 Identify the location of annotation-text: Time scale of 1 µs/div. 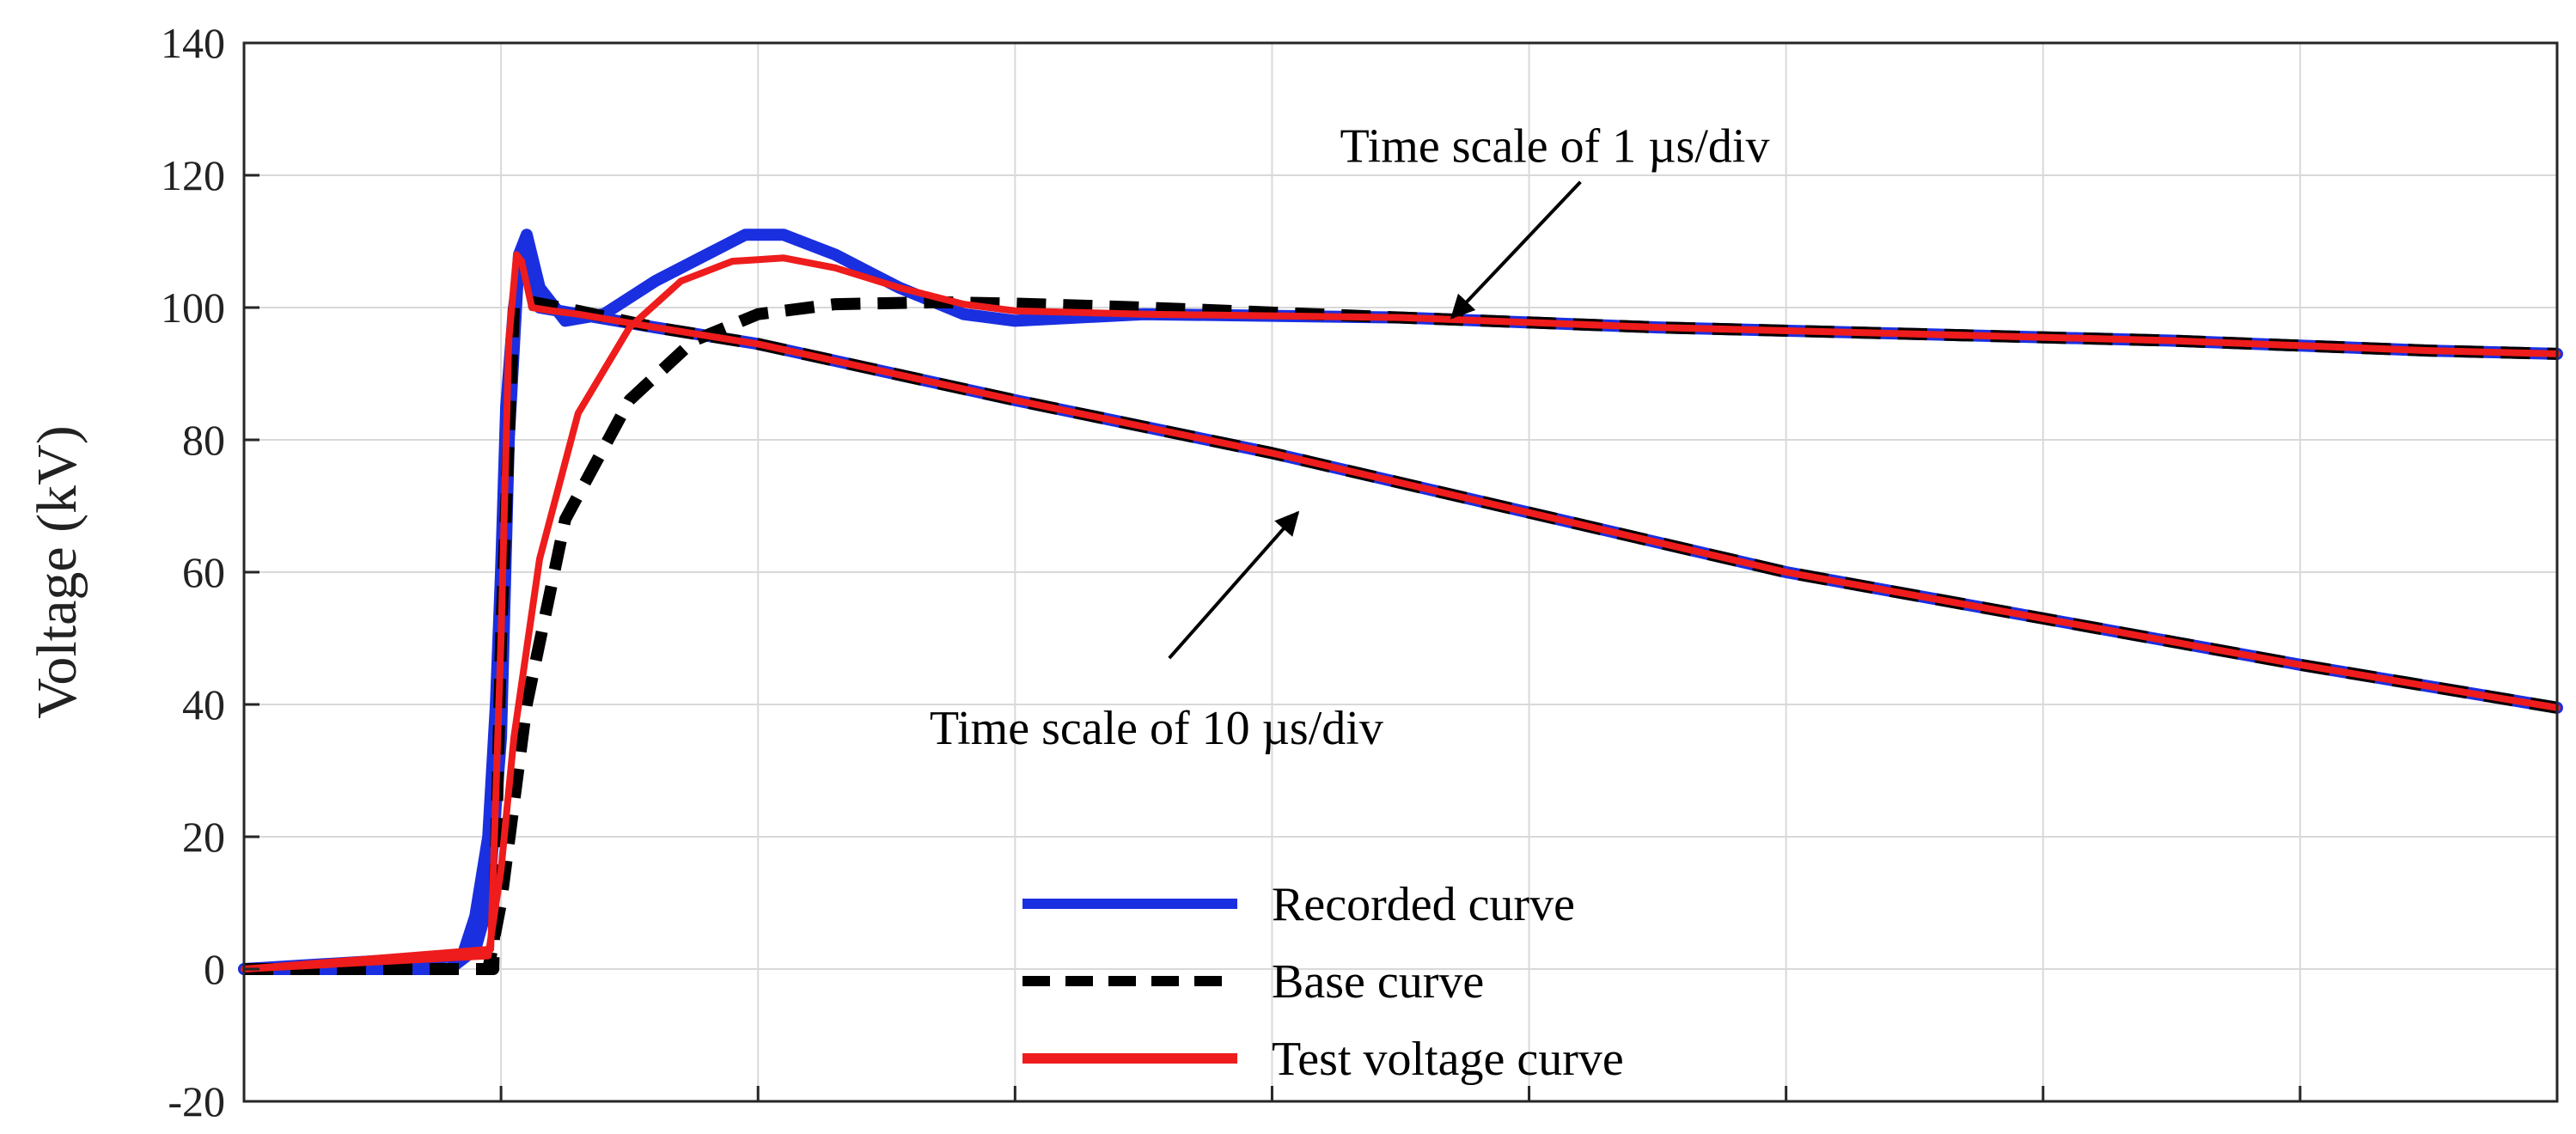
(1554, 147).